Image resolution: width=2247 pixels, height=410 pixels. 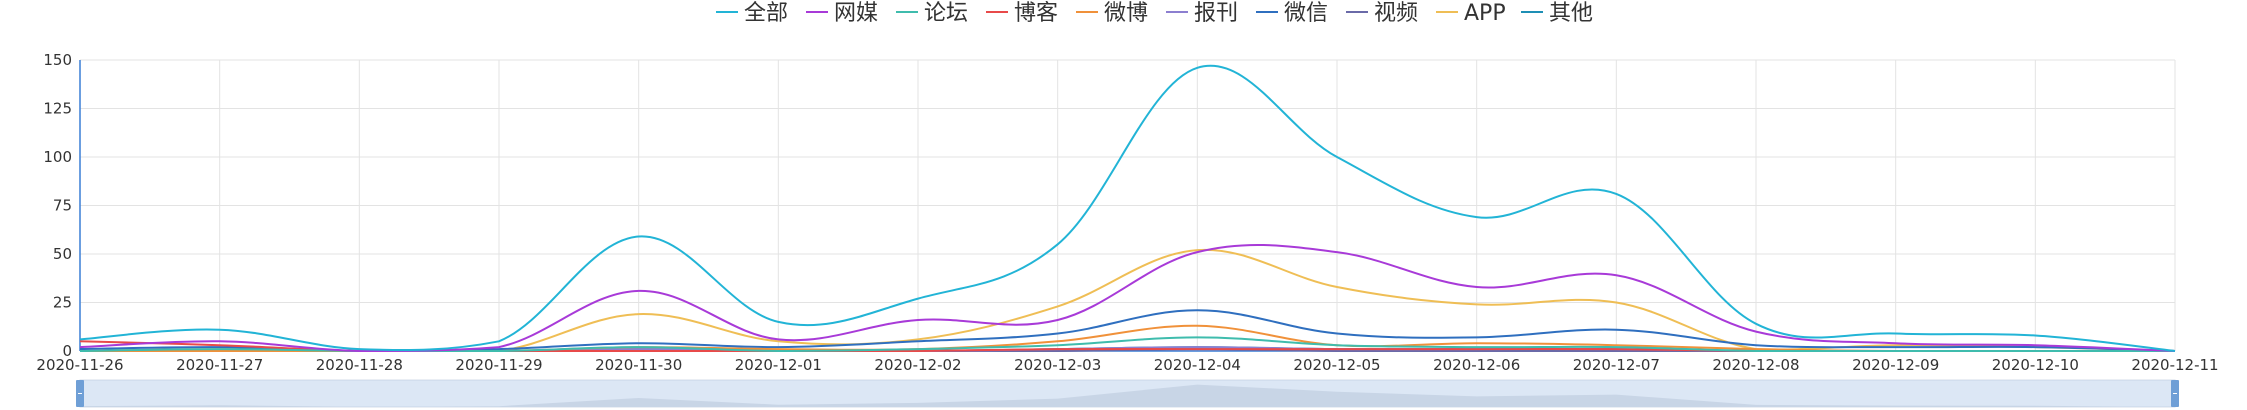 I want to click on x-tick-label: 2020-11-30, so click(x=638, y=365).